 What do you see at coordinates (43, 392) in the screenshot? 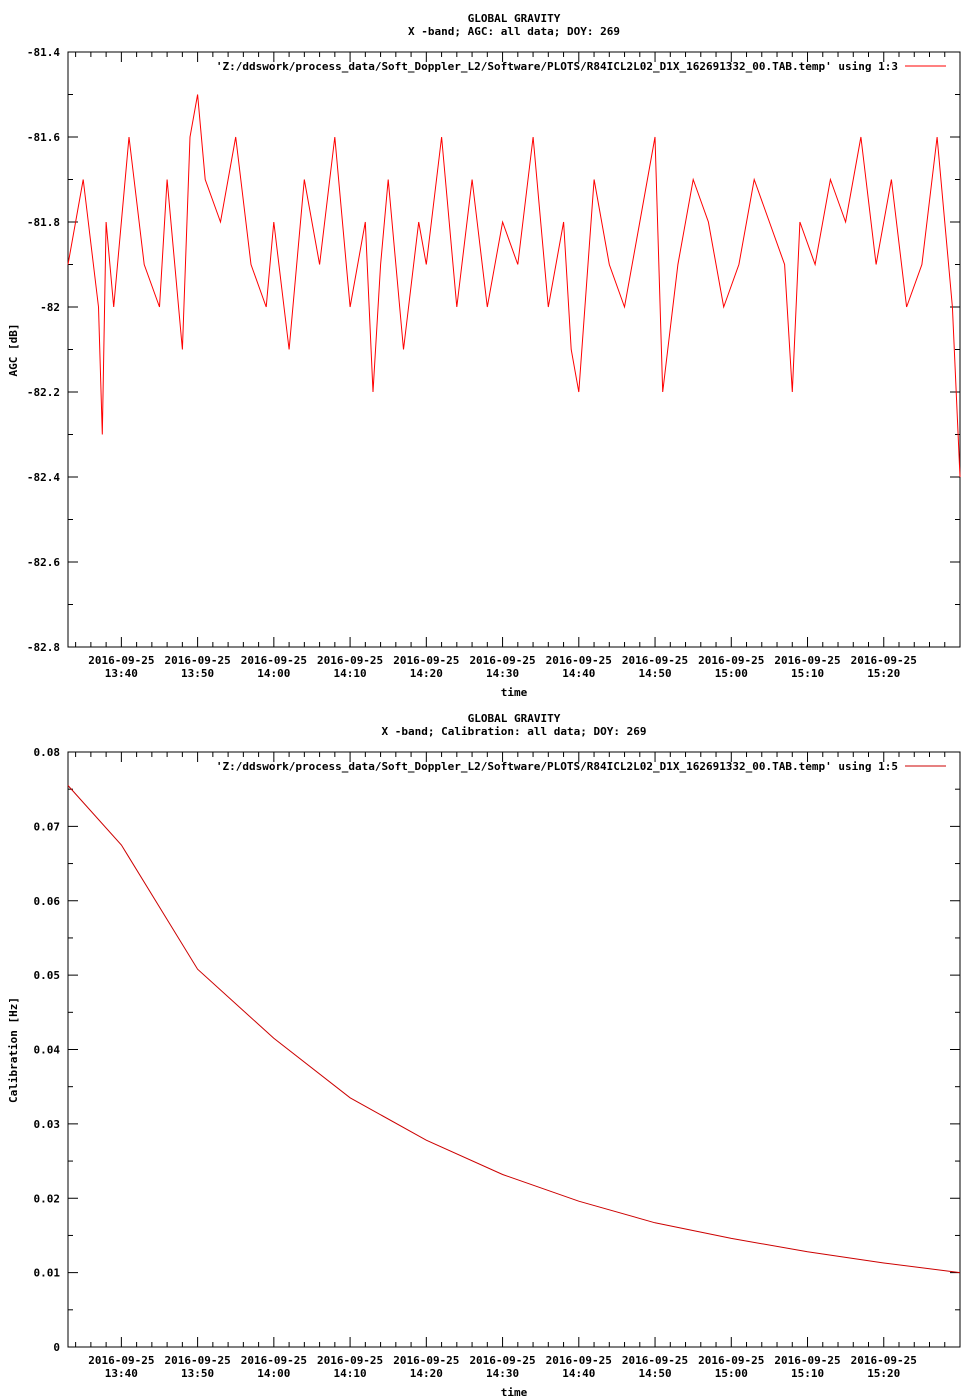
I see `y-tick-label: -82.2` at bounding box center [43, 392].